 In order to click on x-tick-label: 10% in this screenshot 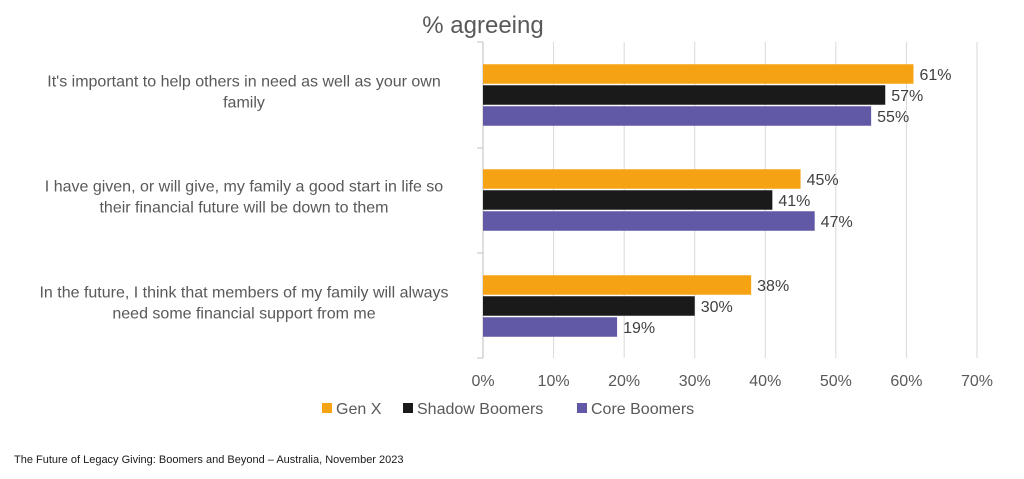, I will do `click(554, 381)`.